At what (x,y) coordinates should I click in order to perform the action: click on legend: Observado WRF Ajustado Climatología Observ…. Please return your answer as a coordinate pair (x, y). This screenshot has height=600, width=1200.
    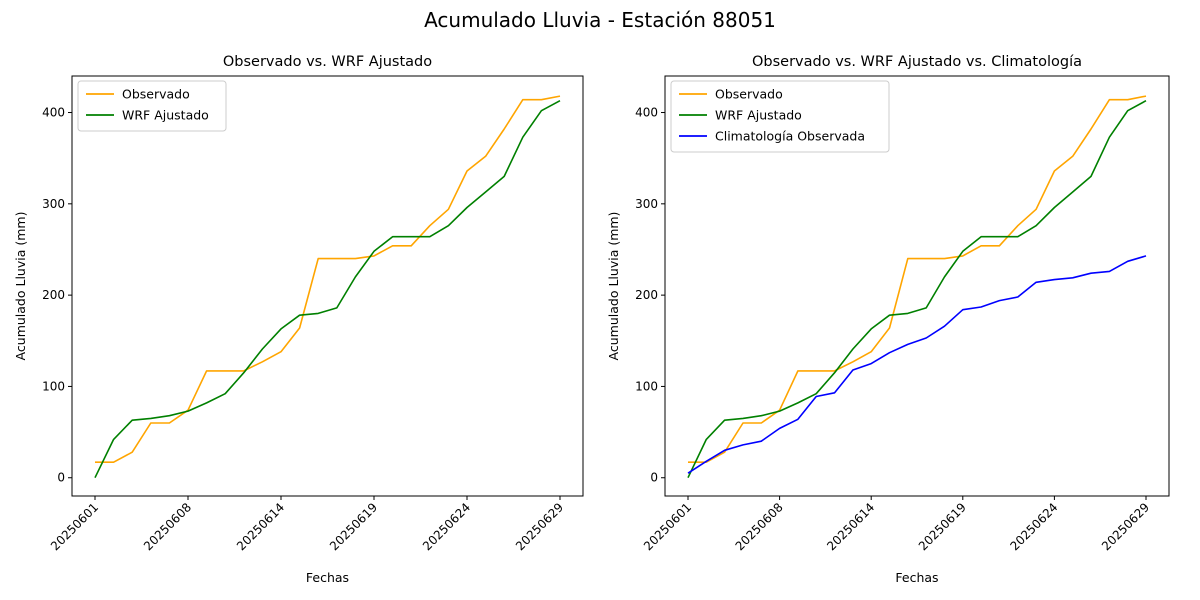
    Looking at the image, I should click on (780, 116).